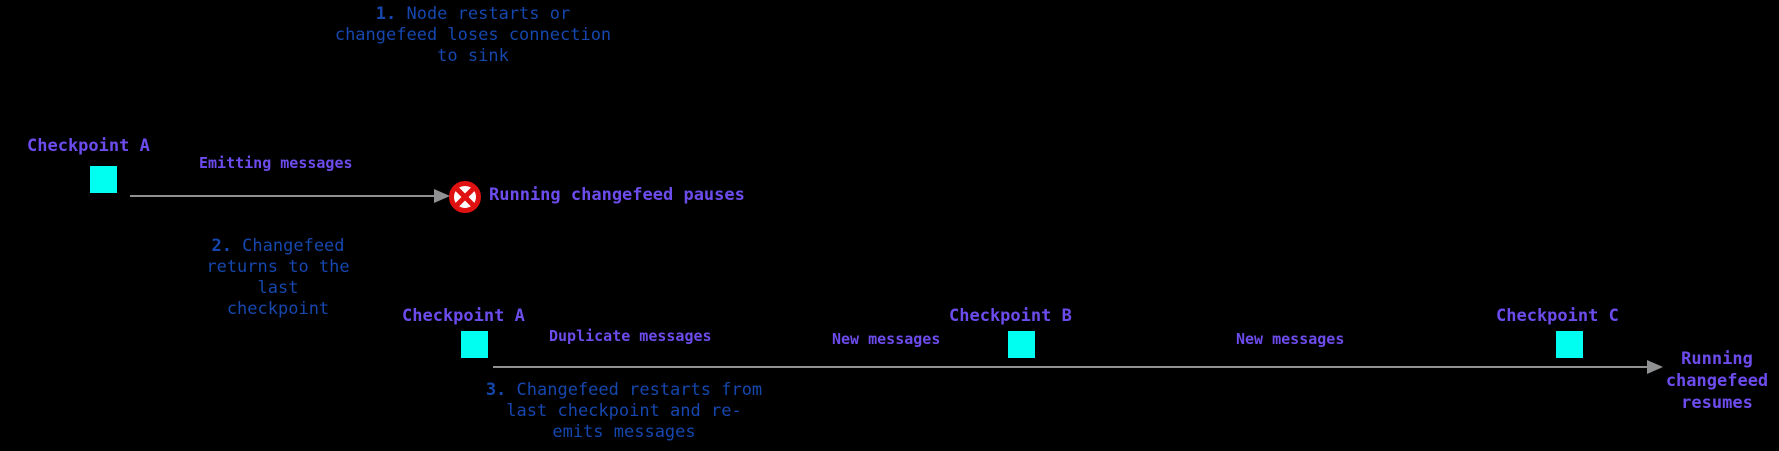  Describe the element at coordinates (103, 179) in the screenshot. I see `checkpoint-a-marker-before` at that location.